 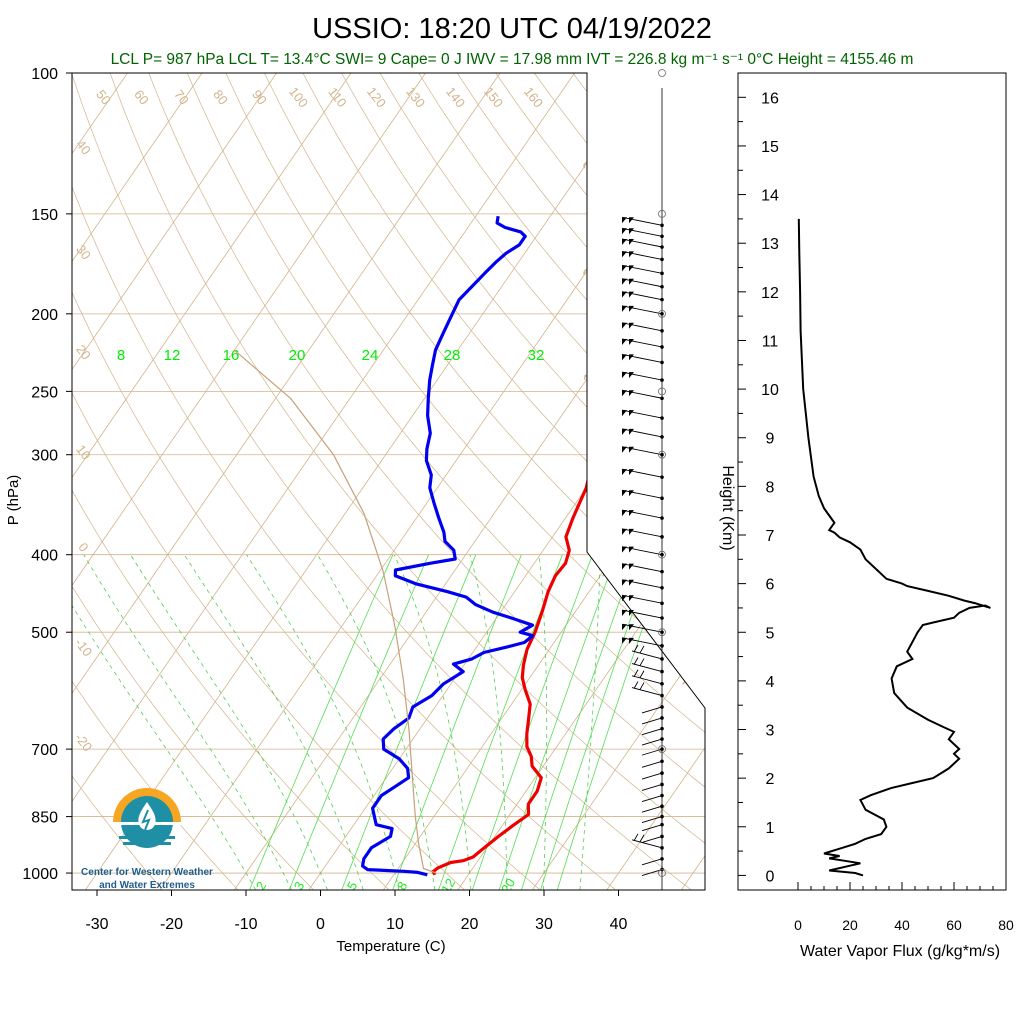 What do you see at coordinates (493, 97) in the screenshot?
I see `theta-label: 150` at bounding box center [493, 97].